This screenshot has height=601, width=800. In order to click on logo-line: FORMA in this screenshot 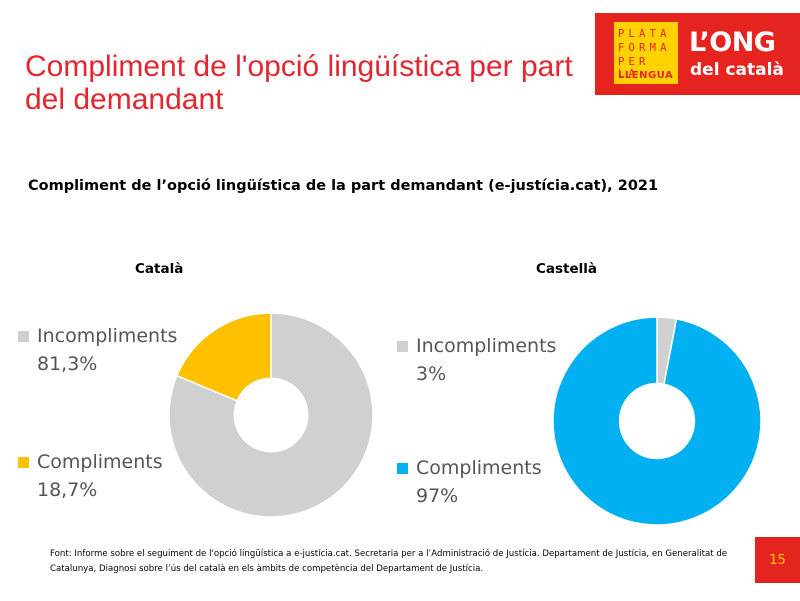, I will do `click(644, 48)`.